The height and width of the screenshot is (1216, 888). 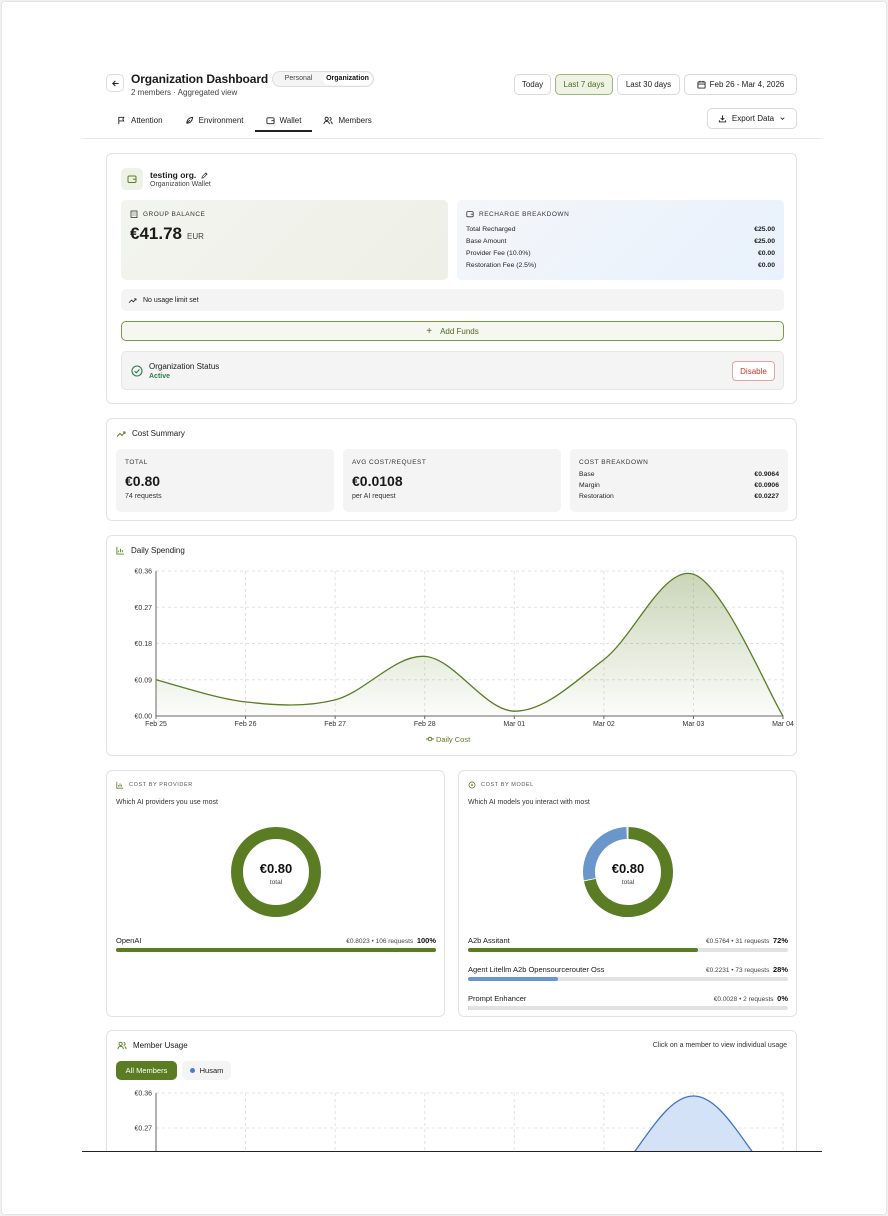 I want to click on row-value: €0.9064, so click(x=766, y=474).